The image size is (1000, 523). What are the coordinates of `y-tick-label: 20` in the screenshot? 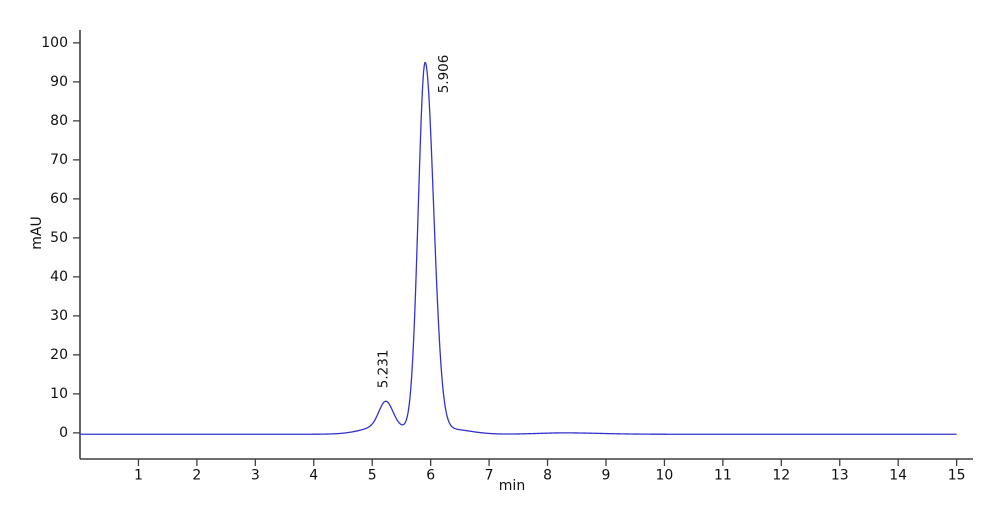 It's located at (59, 355).